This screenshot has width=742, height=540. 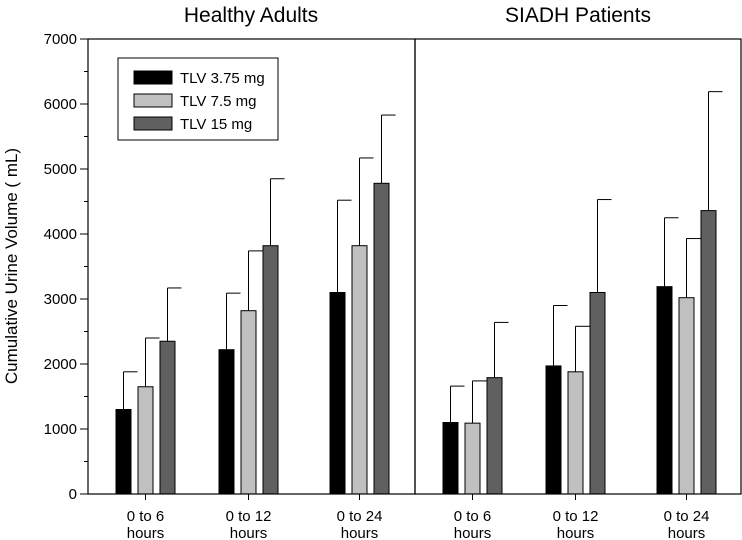 What do you see at coordinates (60, 169) in the screenshot?
I see `y-tick-label: 5000` at bounding box center [60, 169].